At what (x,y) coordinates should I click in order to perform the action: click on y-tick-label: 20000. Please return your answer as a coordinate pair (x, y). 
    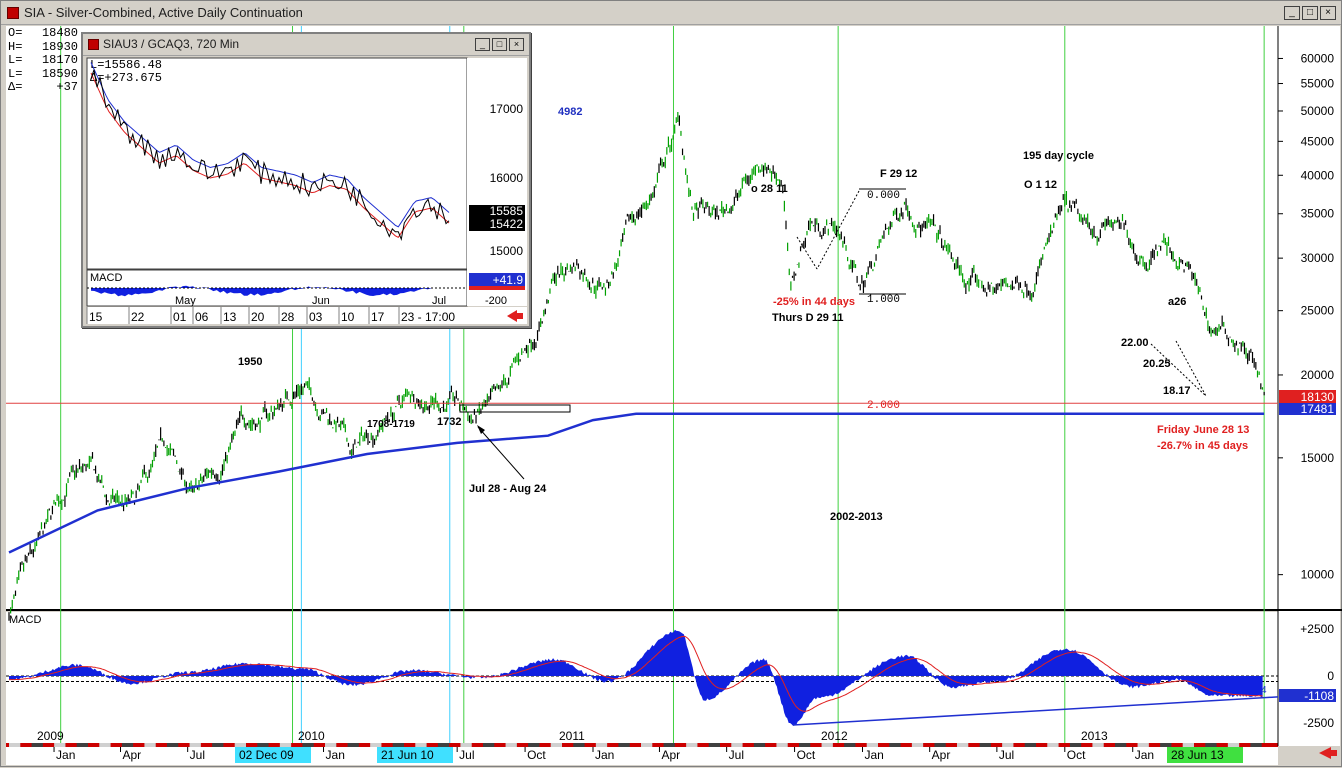
    Looking at the image, I should click on (1318, 375).